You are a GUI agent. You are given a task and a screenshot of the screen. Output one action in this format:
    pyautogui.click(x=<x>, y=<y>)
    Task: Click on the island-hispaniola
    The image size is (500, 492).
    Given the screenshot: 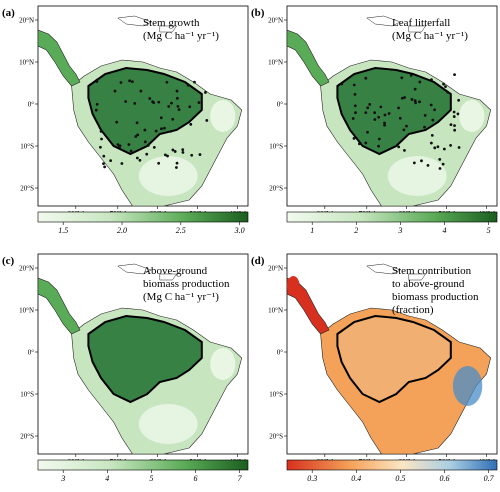 What is the action you would take?
    pyautogui.click(x=168, y=29)
    